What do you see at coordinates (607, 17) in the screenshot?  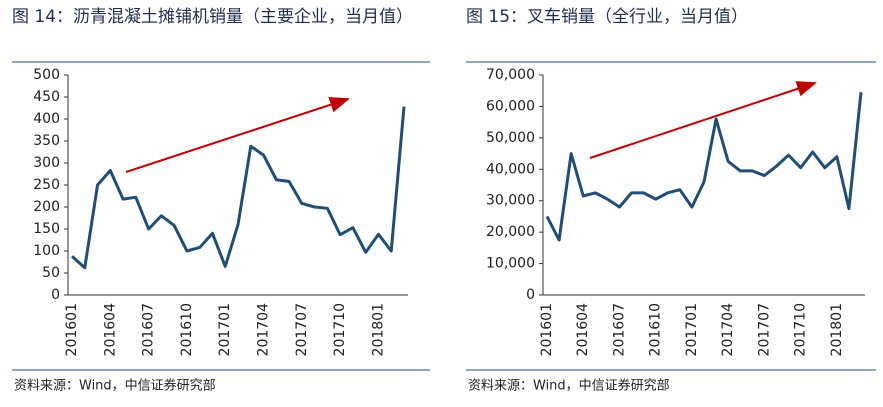 I see `chart-title: 图 15：叉车销量（全行业，当月值）` at bounding box center [607, 17].